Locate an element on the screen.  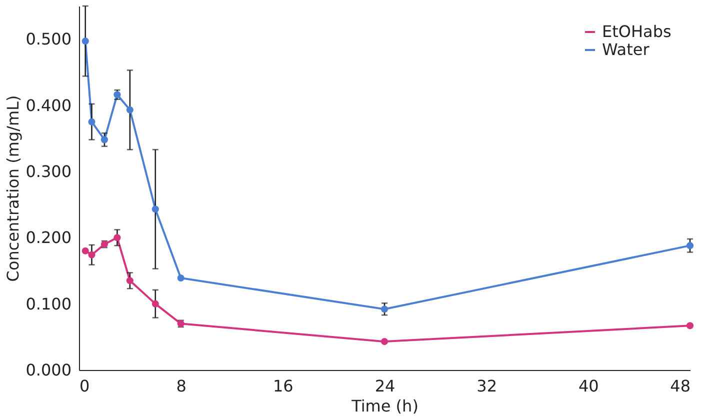
y-tick-label: 0.500 is located at coordinates (49, 39).